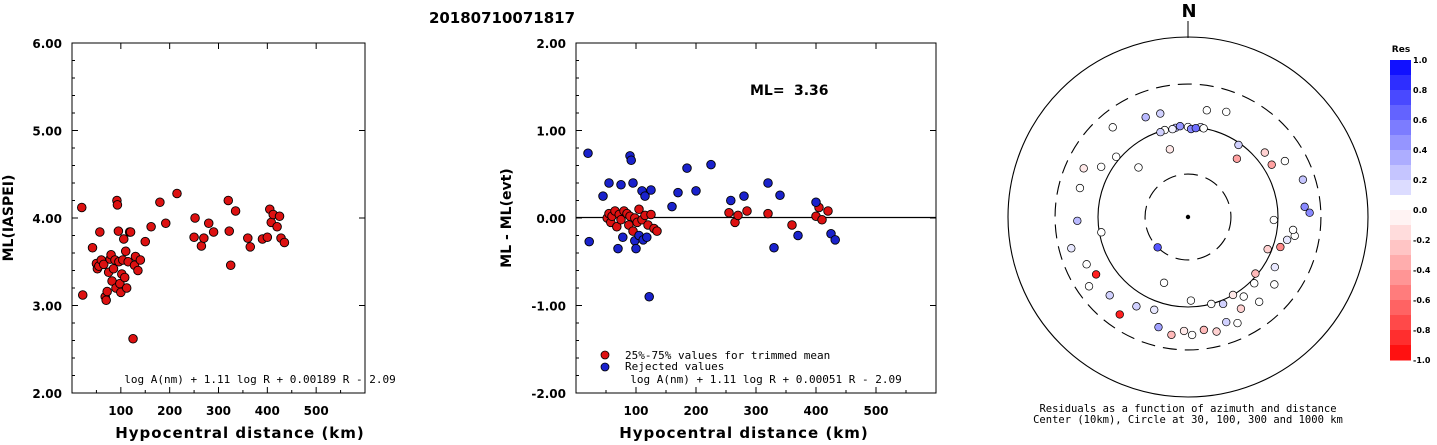  What do you see at coordinates (1422, 360) in the screenshot?
I see `colorbar-tick-label: -1.0` at bounding box center [1422, 360].